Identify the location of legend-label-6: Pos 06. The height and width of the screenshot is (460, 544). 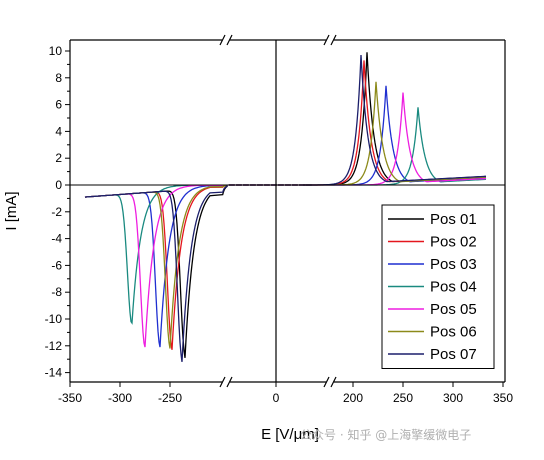
(453, 332).